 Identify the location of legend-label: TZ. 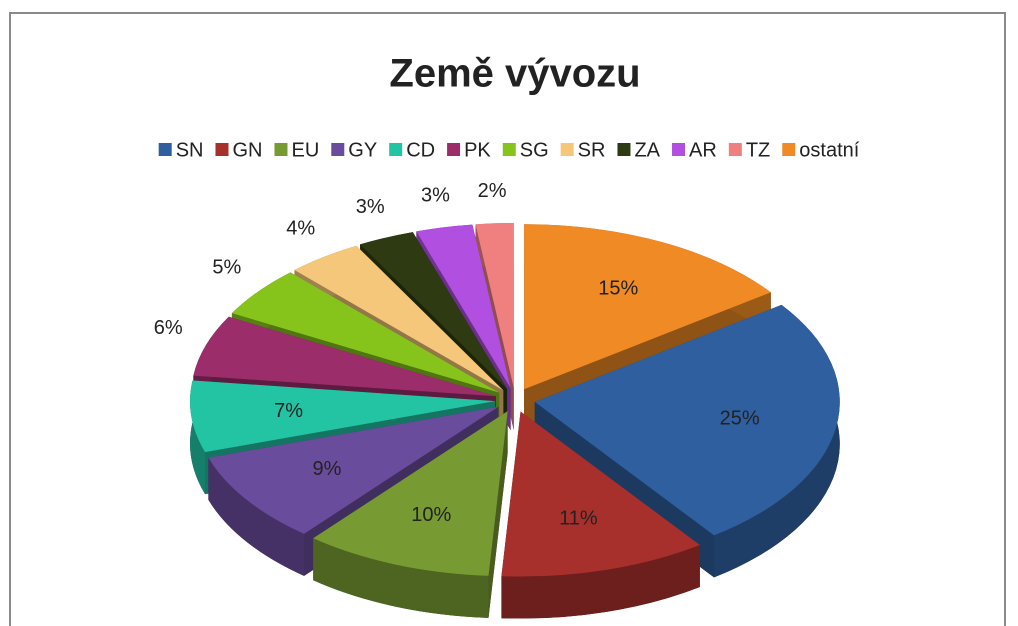
(758, 150).